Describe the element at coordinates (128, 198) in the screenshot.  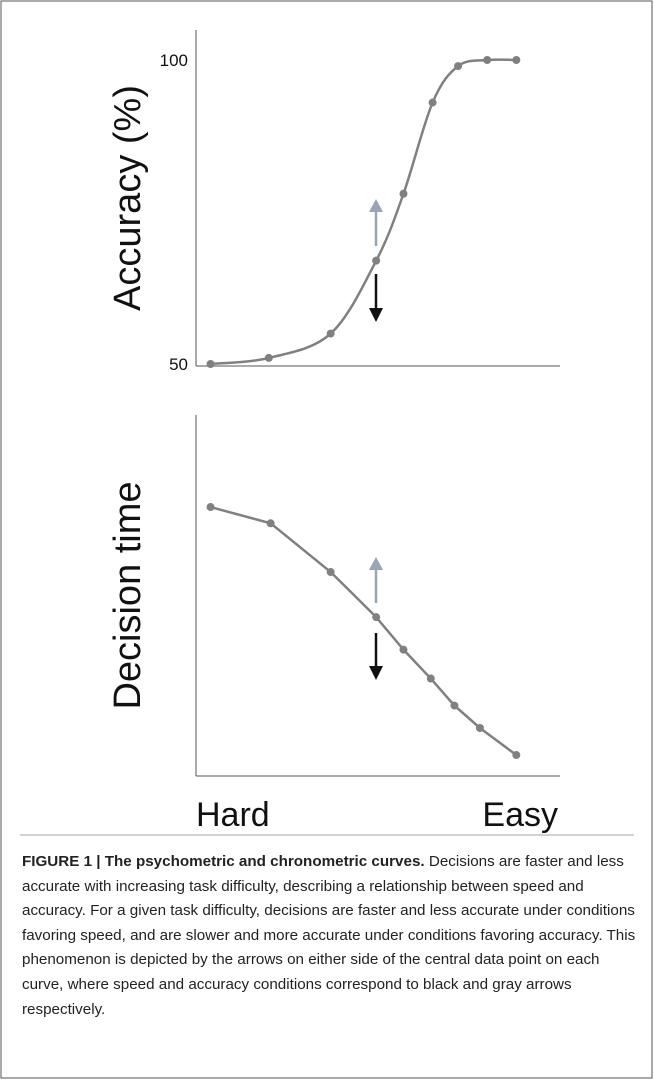
I see `y-axis-label: Accuracy (%)` at that location.